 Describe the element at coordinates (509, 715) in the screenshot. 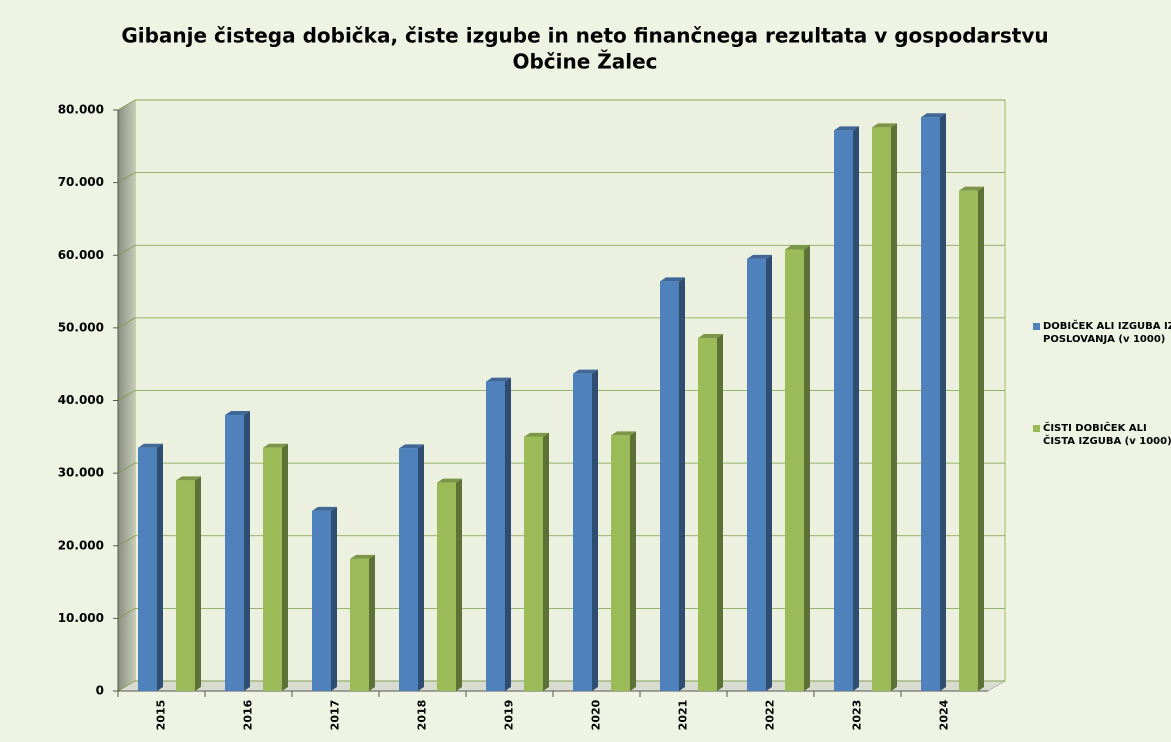

I see `x-tick-label: 2019` at that location.